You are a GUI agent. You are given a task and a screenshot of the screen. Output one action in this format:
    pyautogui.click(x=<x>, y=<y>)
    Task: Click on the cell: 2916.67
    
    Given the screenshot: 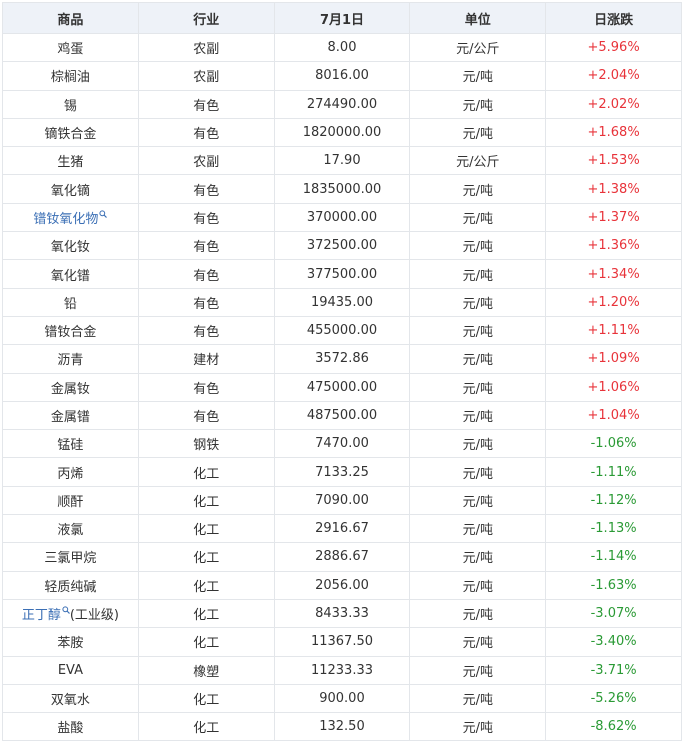 What is the action you would take?
    pyautogui.click(x=342, y=529)
    